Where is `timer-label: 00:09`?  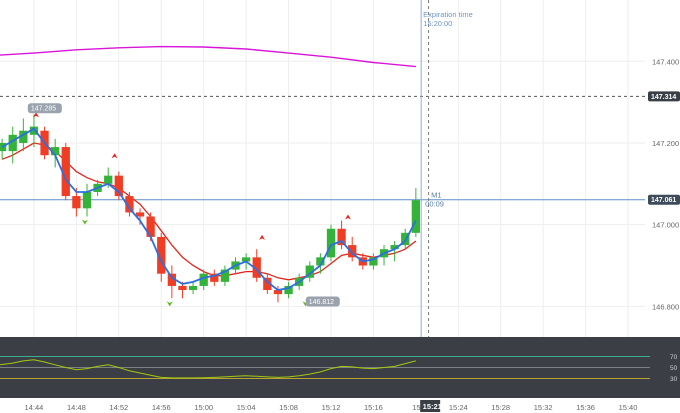 timer-label: 00:09 is located at coordinates (434, 204).